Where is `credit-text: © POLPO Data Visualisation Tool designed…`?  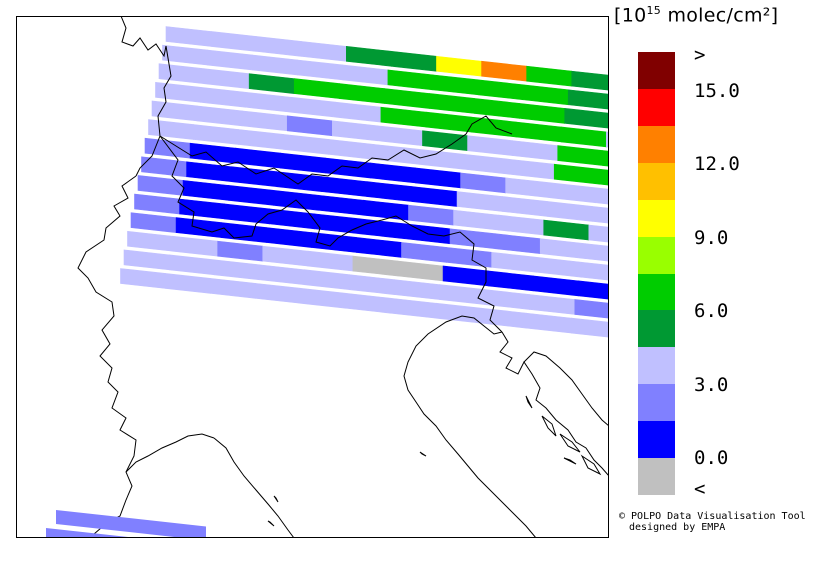 credit-text: © POLPO Data Visualisation Tool designed… is located at coordinates (712, 522).